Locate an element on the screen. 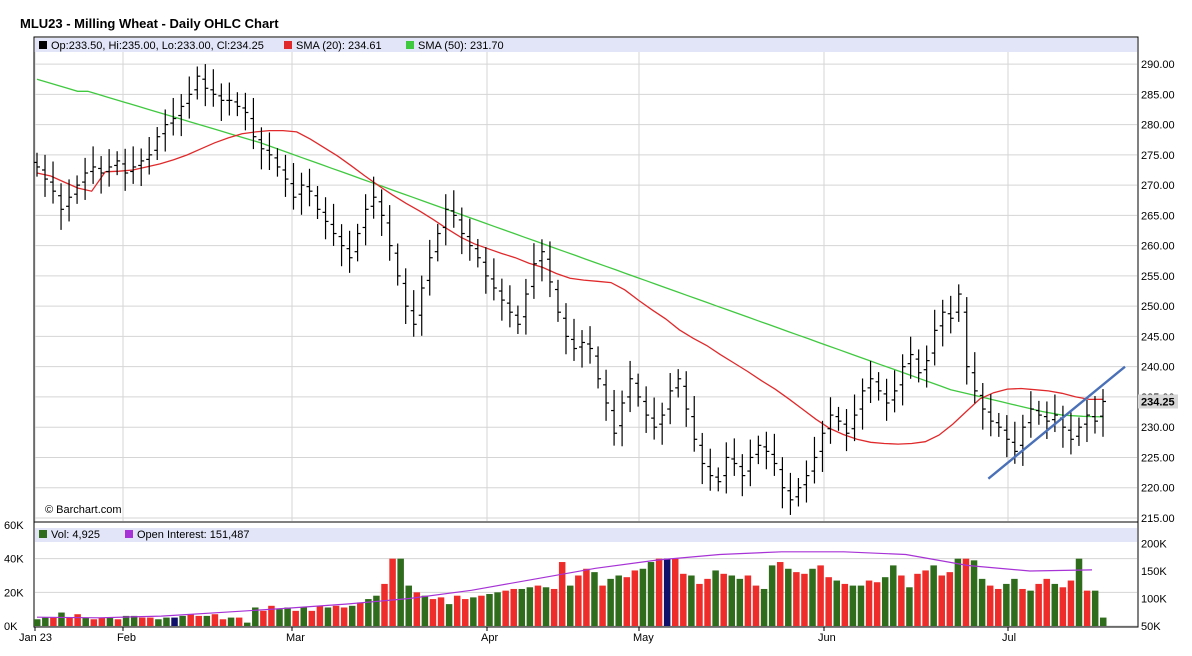 This screenshot has width=1192, height=656. volume-legend-text: Vol: 4,925 is located at coordinates (75, 535).